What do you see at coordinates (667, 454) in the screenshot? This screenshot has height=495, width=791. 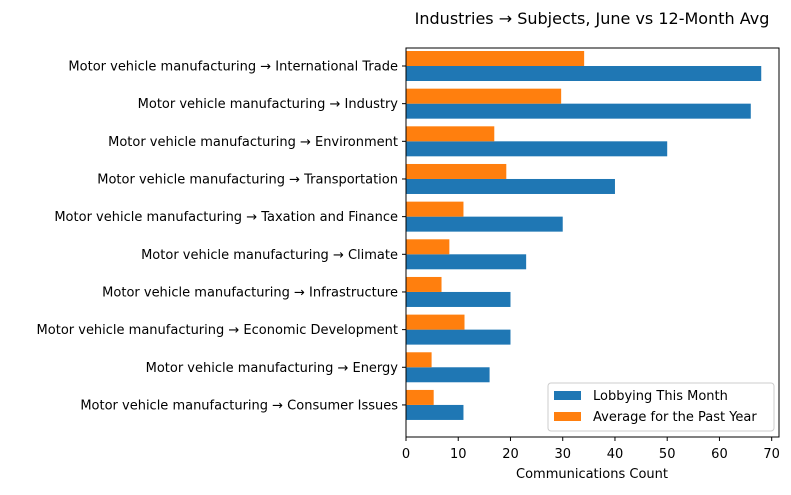 I see `x-tick-label: 50` at bounding box center [667, 454].